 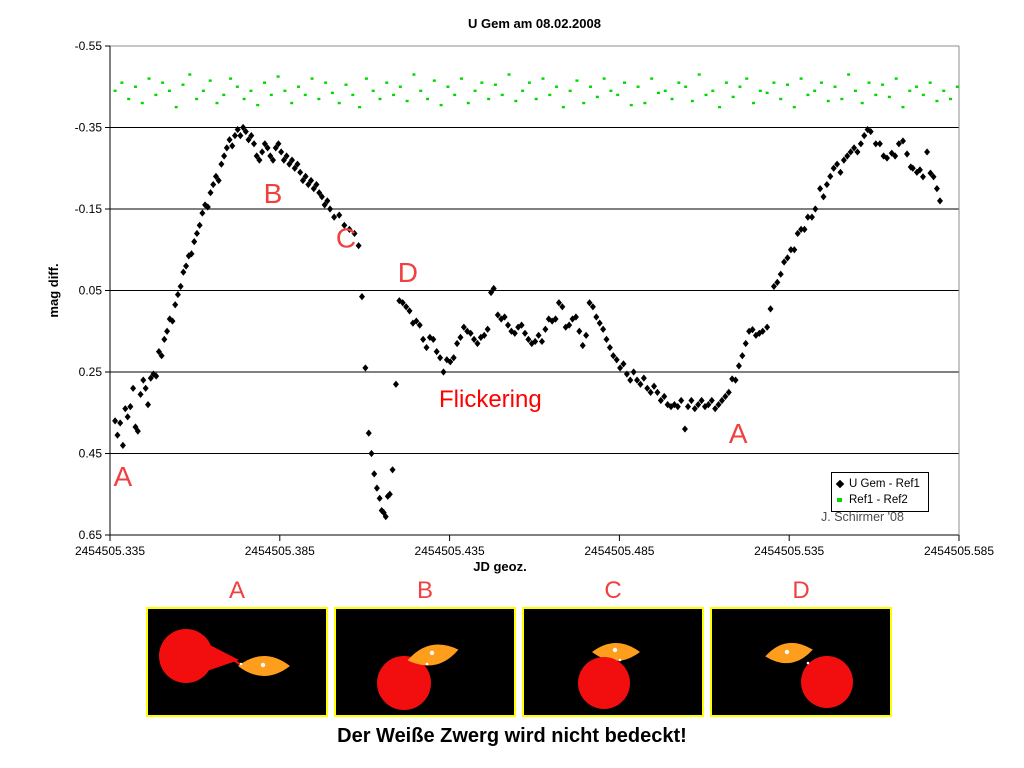 What do you see at coordinates (839, 500) in the screenshot?
I see `square-marker-icon` at bounding box center [839, 500].